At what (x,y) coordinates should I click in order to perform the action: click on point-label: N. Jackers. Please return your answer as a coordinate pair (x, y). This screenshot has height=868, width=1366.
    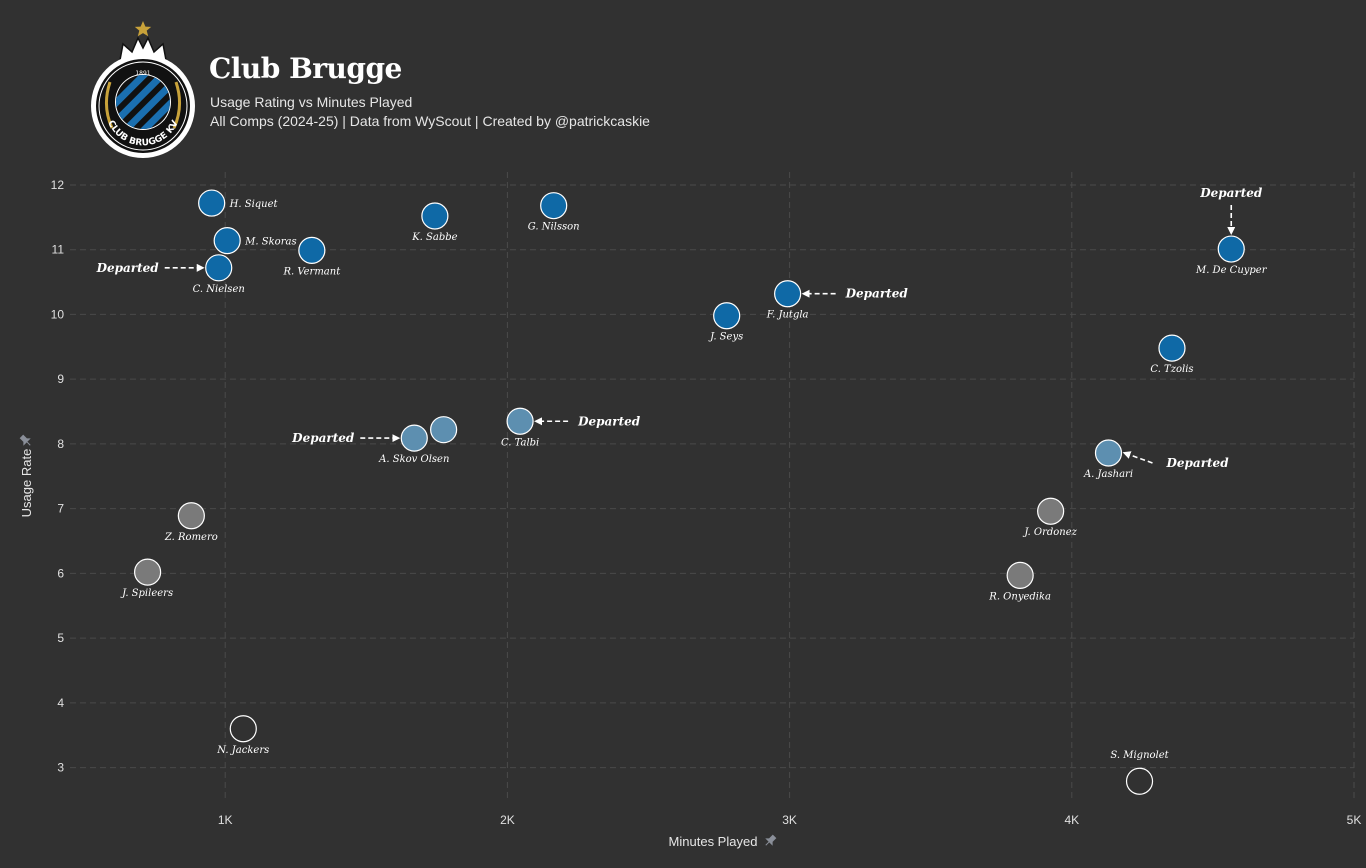
    Looking at the image, I should click on (242, 750).